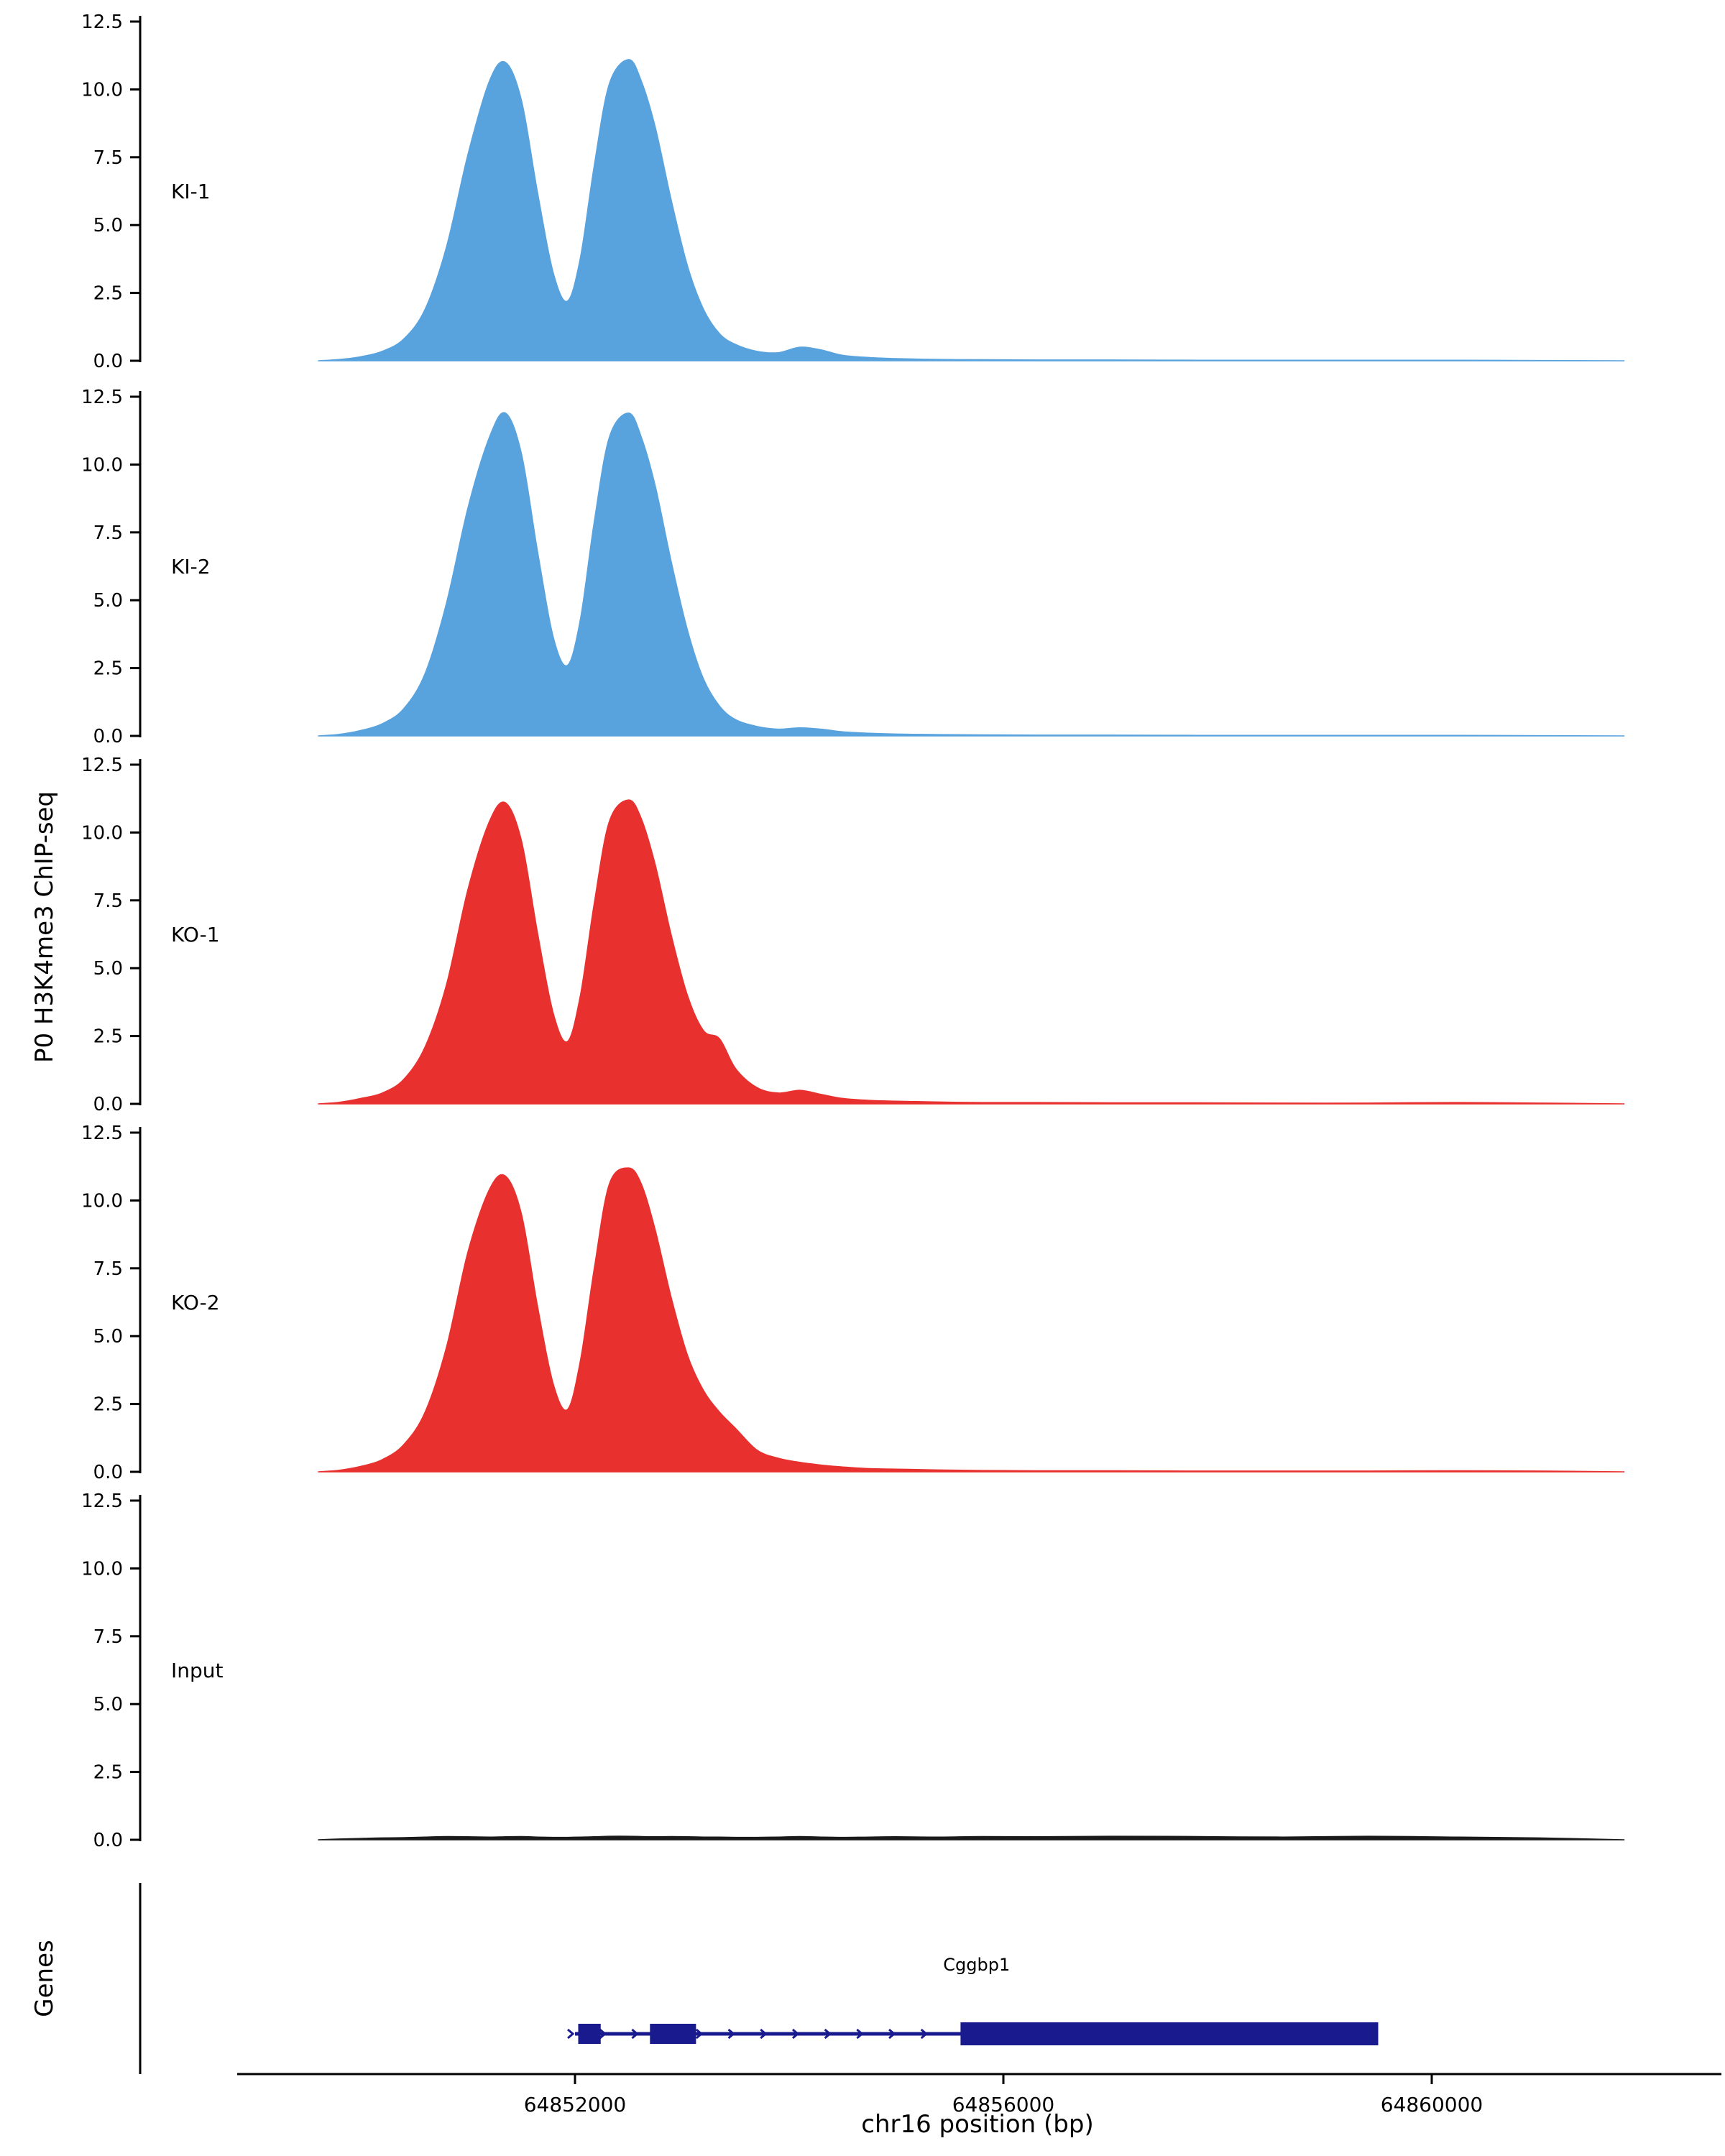  What do you see at coordinates (1432, 2104) in the screenshot?
I see `x-tick-label: 64860000` at bounding box center [1432, 2104].